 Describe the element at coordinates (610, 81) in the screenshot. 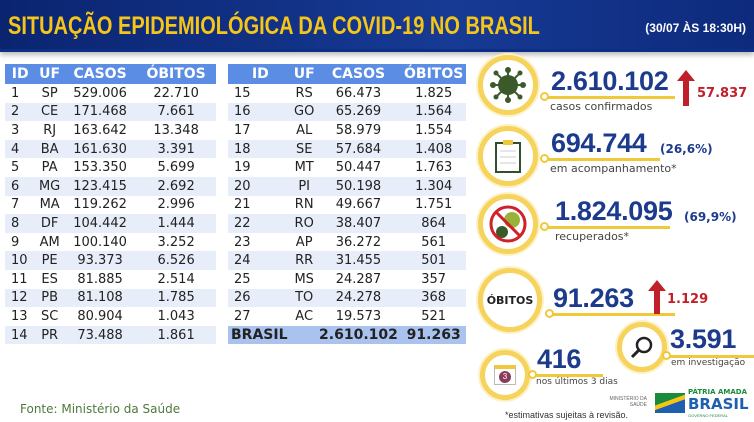

I see `confirmed-value: 2.610.102` at that location.